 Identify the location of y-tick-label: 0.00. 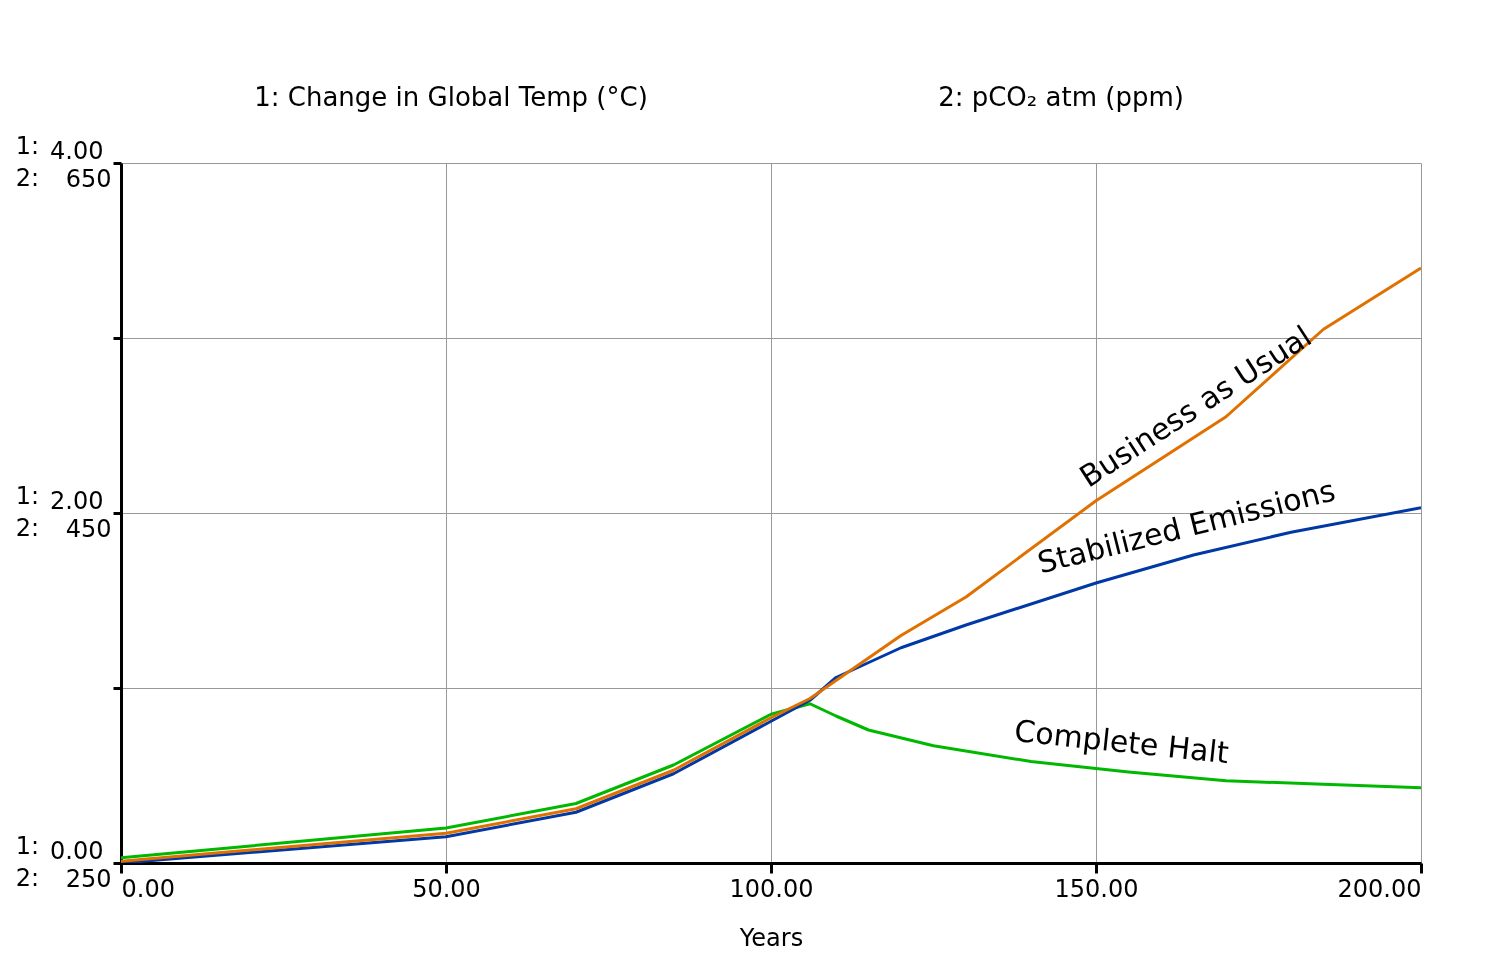
(77, 850).